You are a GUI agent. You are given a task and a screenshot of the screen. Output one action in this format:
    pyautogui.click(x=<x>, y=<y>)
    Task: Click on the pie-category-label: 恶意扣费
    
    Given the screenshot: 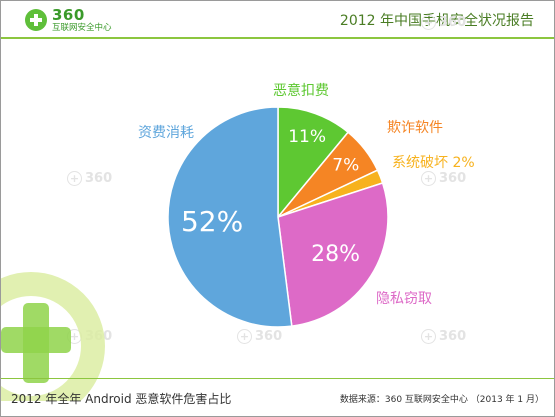 What is the action you would take?
    pyautogui.click(x=301, y=90)
    